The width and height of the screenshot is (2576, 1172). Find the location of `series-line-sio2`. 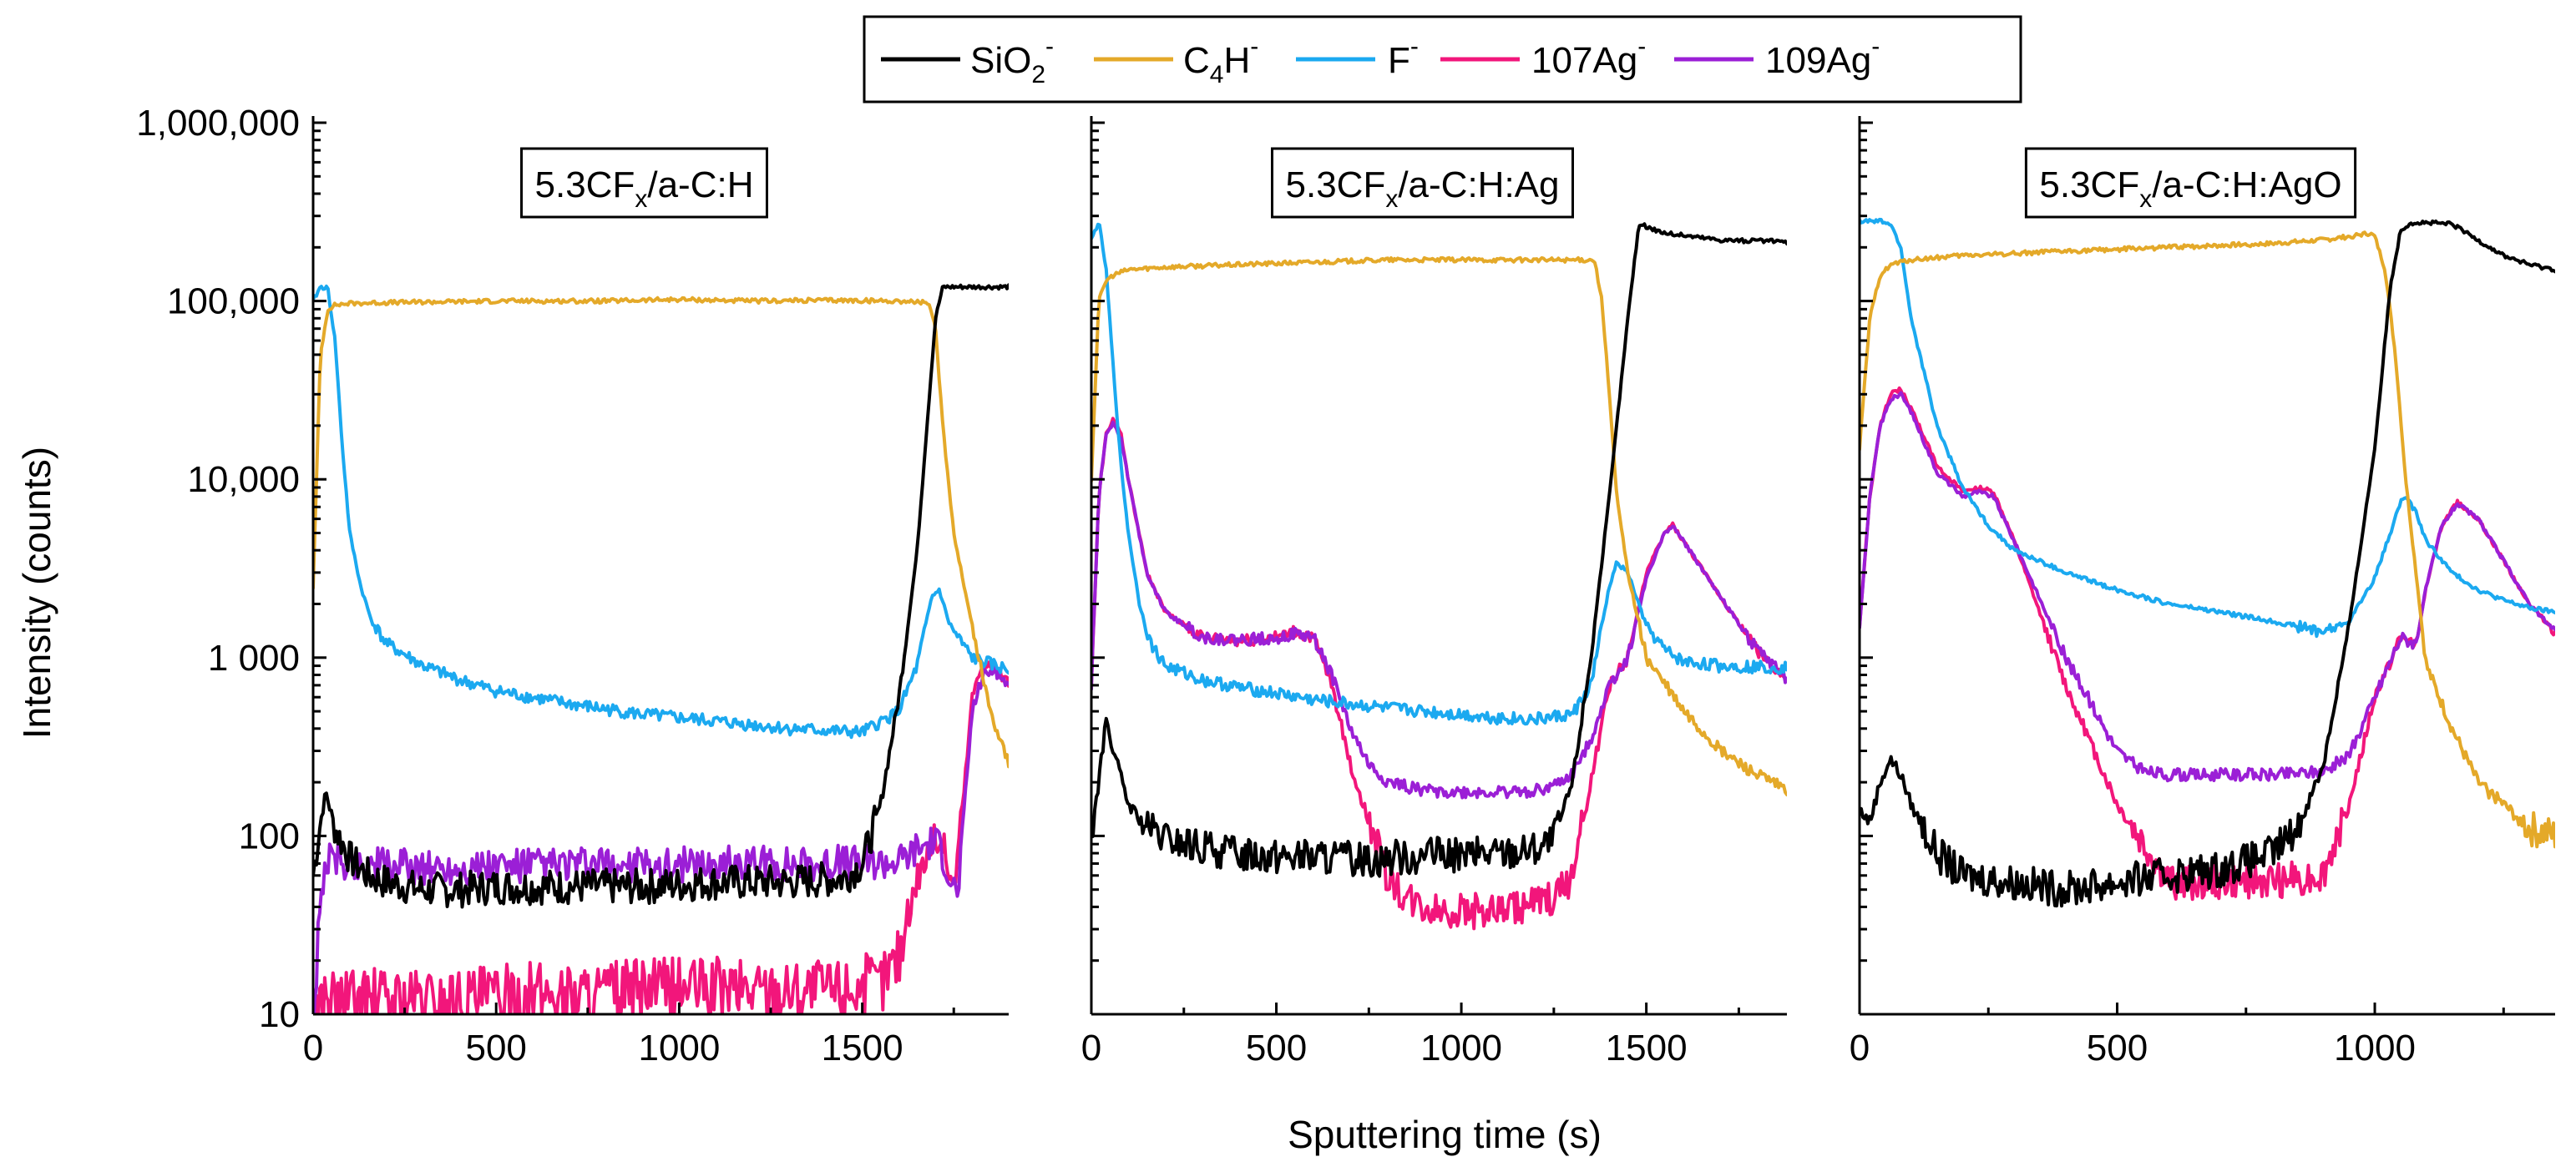

series-line-sio2 is located at coordinates (661, 596).